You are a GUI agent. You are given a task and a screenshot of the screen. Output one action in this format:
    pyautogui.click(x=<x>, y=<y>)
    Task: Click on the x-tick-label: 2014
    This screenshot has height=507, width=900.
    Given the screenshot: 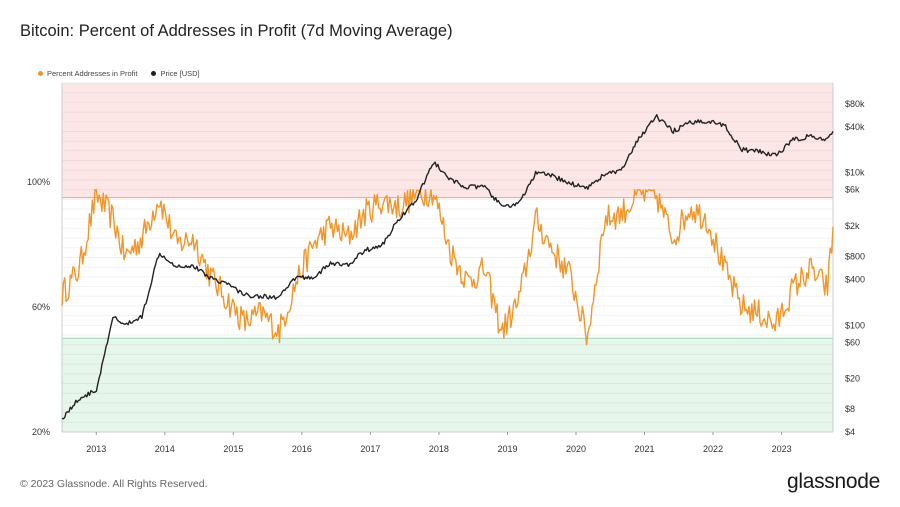 What is the action you would take?
    pyautogui.click(x=165, y=449)
    